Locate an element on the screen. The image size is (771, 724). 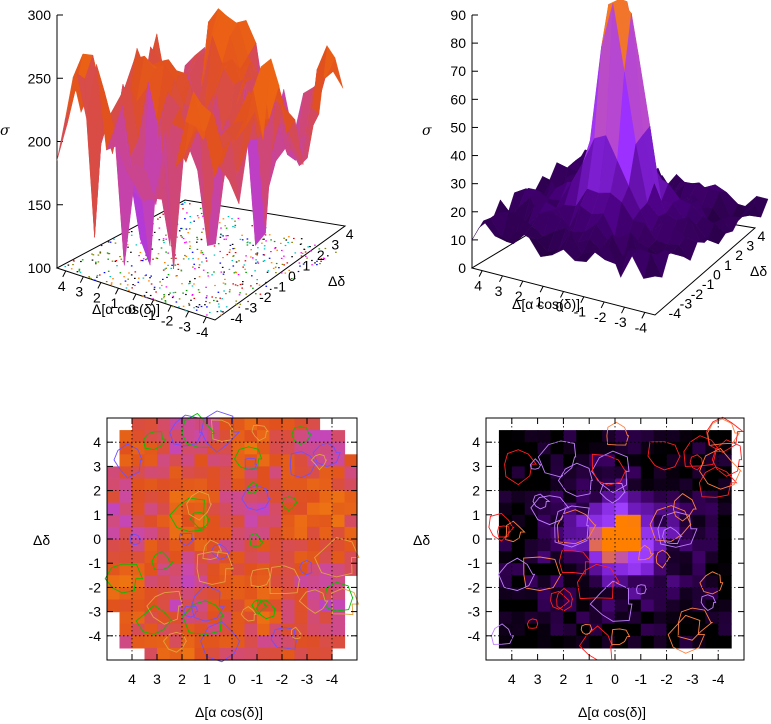
x-tick-label: -4 is located at coordinates (718, 679).